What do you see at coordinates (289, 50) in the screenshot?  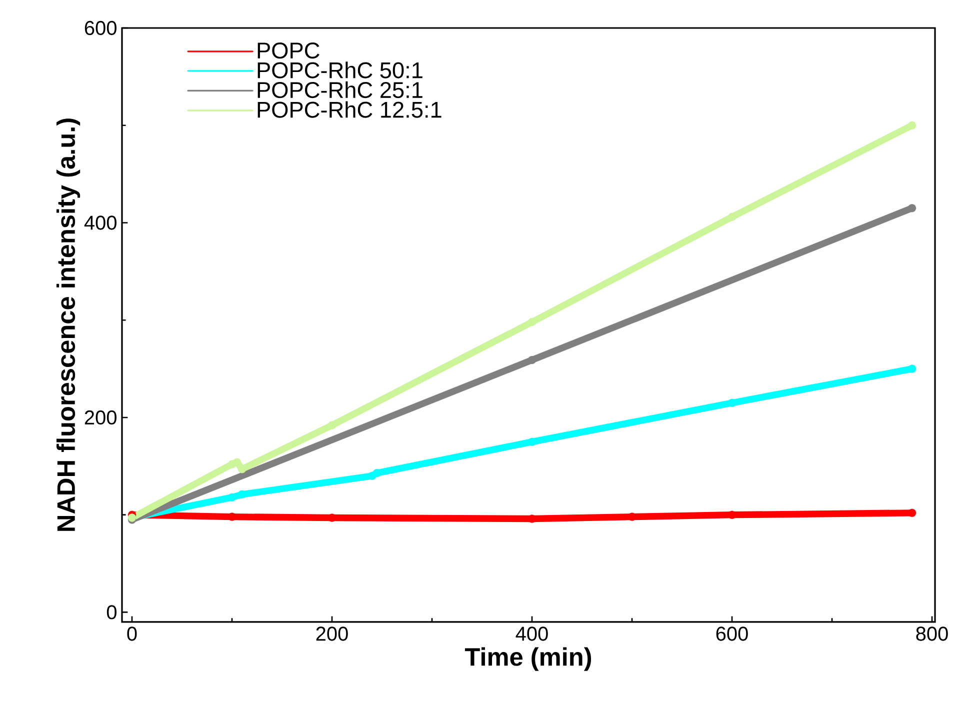 I see `legend-label: POPC` at bounding box center [289, 50].